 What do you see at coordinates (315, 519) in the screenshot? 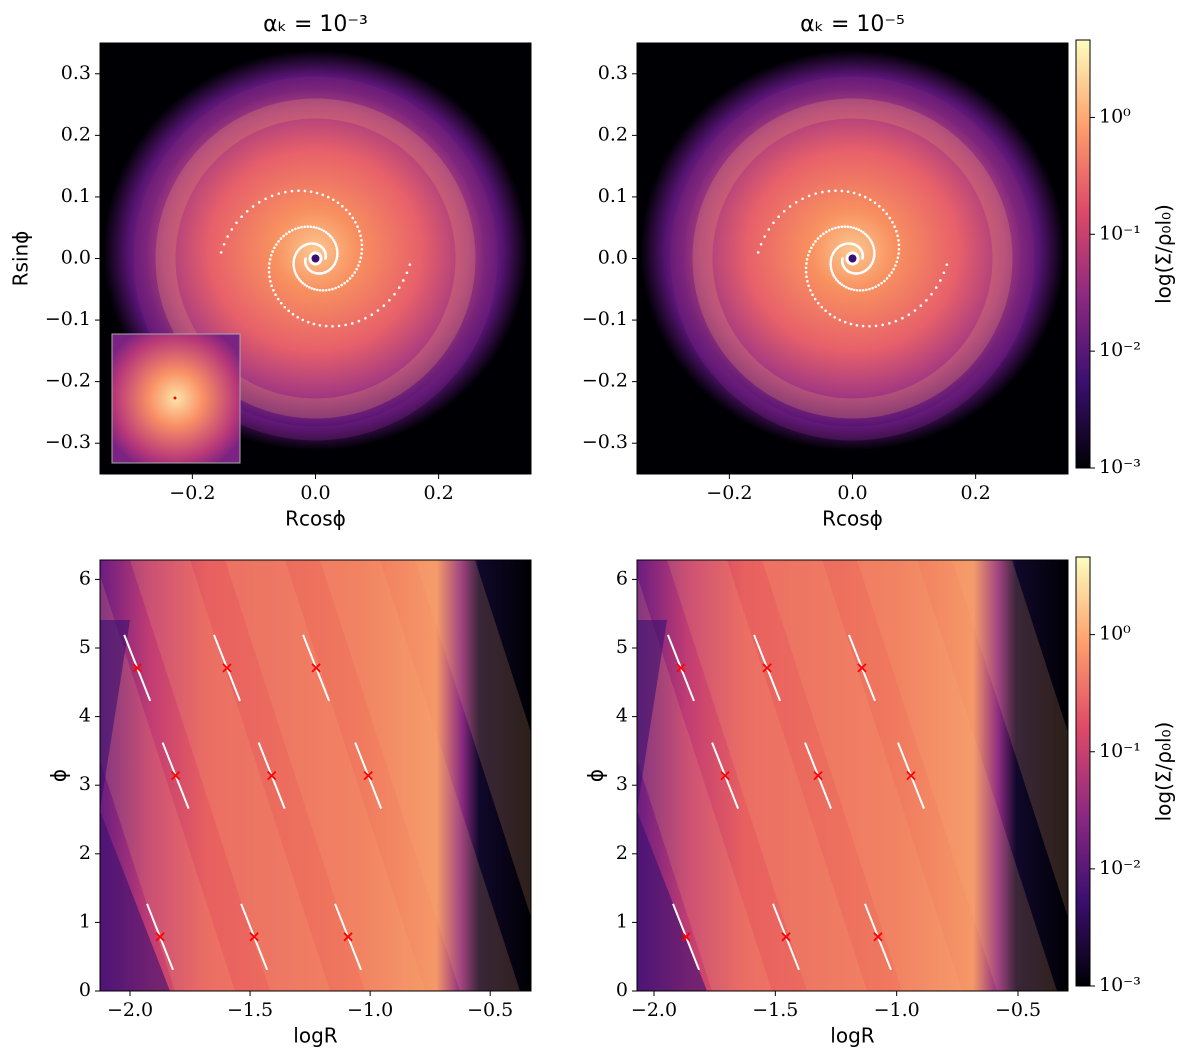
I see `x-axis-label: Rcosϕ` at bounding box center [315, 519].